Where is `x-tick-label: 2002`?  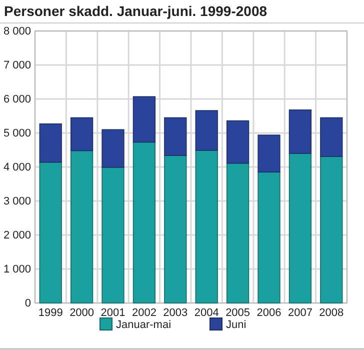
x-tick-label: 2002 is located at coordinates (144, 312).